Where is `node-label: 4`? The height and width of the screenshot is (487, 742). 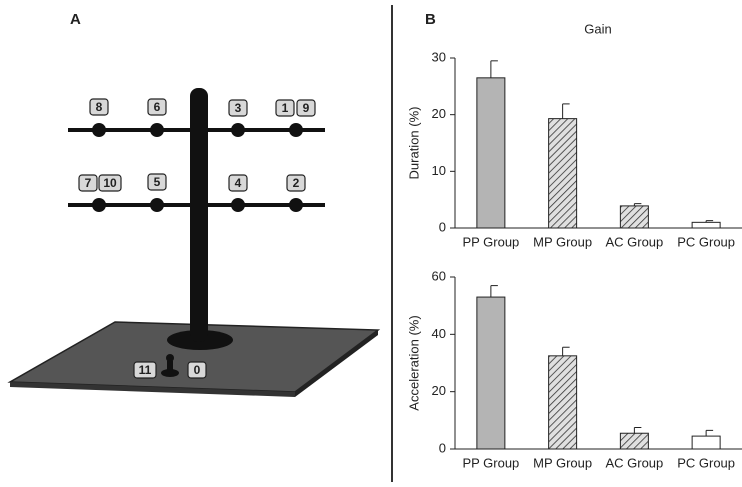 node-label: 4 is located at coordinates (238, 183).